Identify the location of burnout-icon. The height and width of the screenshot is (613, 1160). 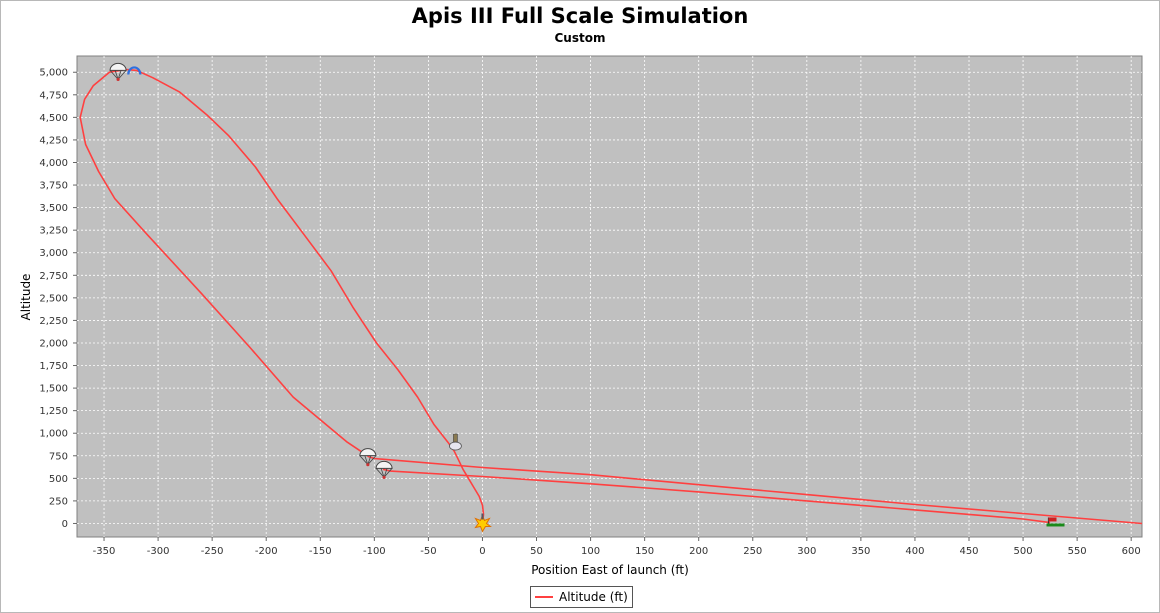
(455, 442).